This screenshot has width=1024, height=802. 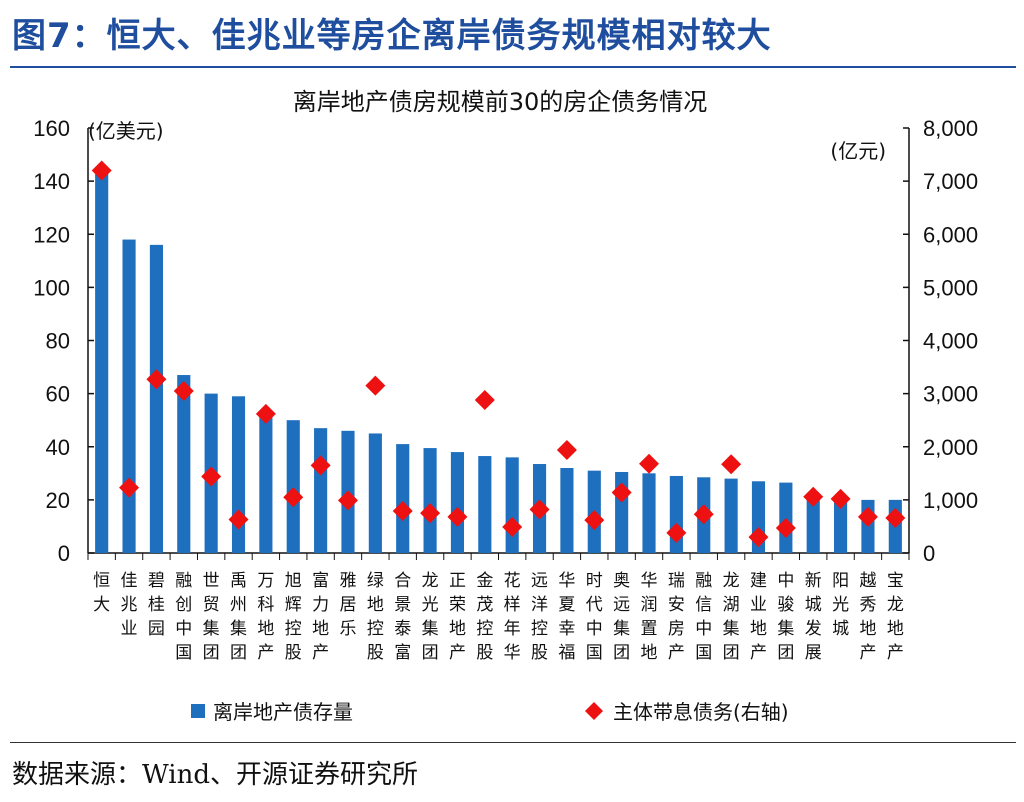 What do you see at coordinates (211, 617) in the screenshot?
I see `category-label: 世贸集团` at bounding box center [211, 617].